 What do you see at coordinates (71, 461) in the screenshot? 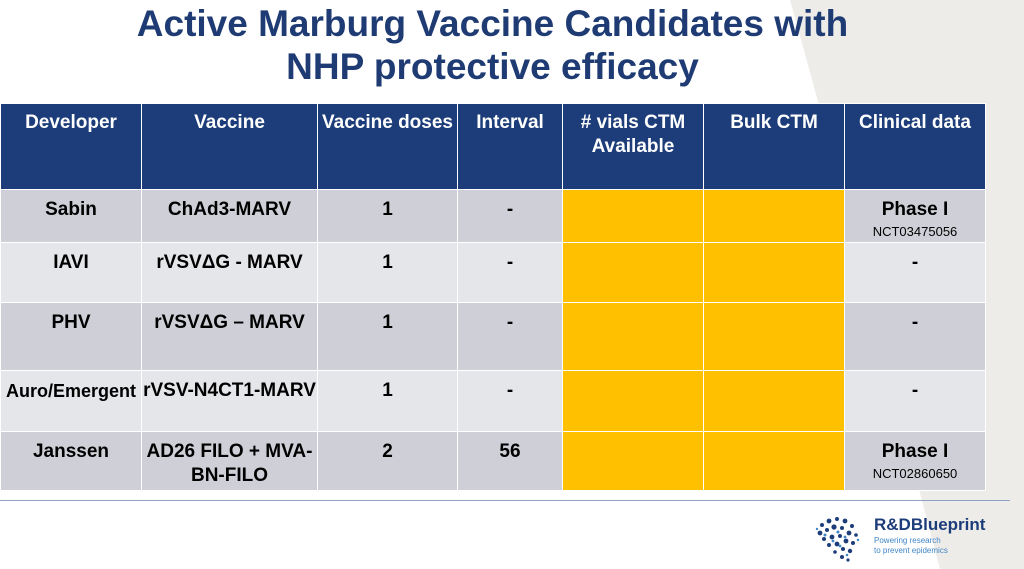
I see `cell-developer: Janssen` at bounding box center [71, 461].